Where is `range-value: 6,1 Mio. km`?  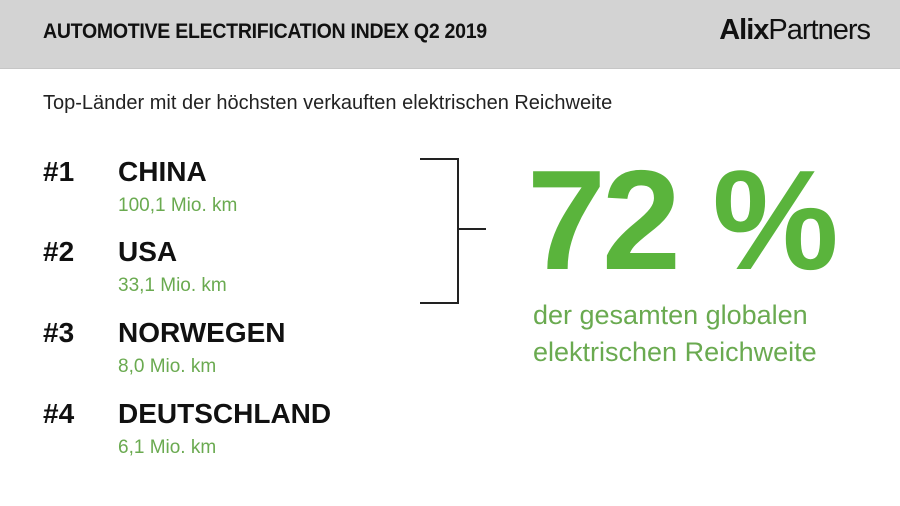 range-value: 6,1 Mio. km is located at coordinates (167, 447).